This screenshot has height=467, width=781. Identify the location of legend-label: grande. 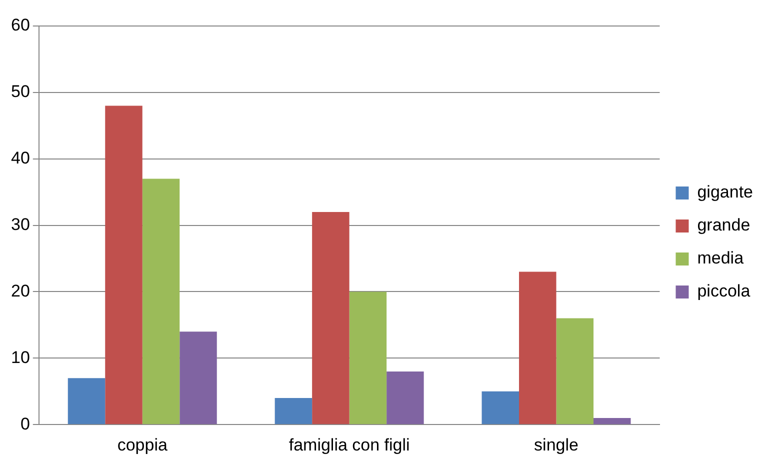
(723, 225).